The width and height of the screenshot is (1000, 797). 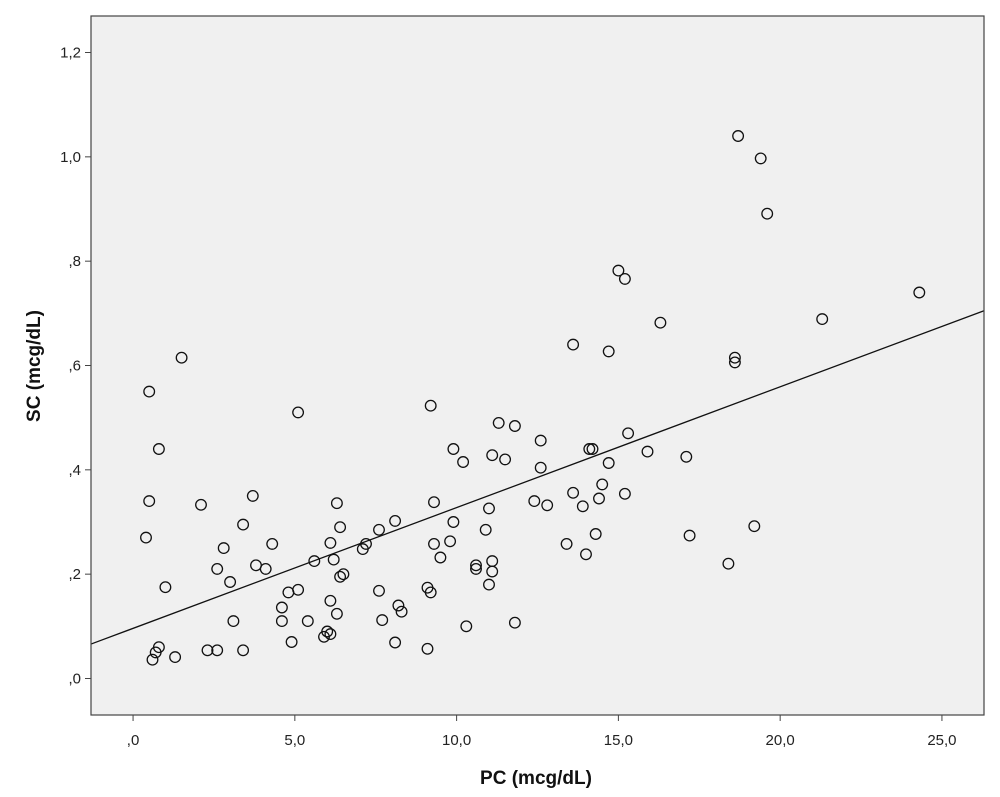 I want to click on x-tick-label: ,0, so click(x=133, y=740).